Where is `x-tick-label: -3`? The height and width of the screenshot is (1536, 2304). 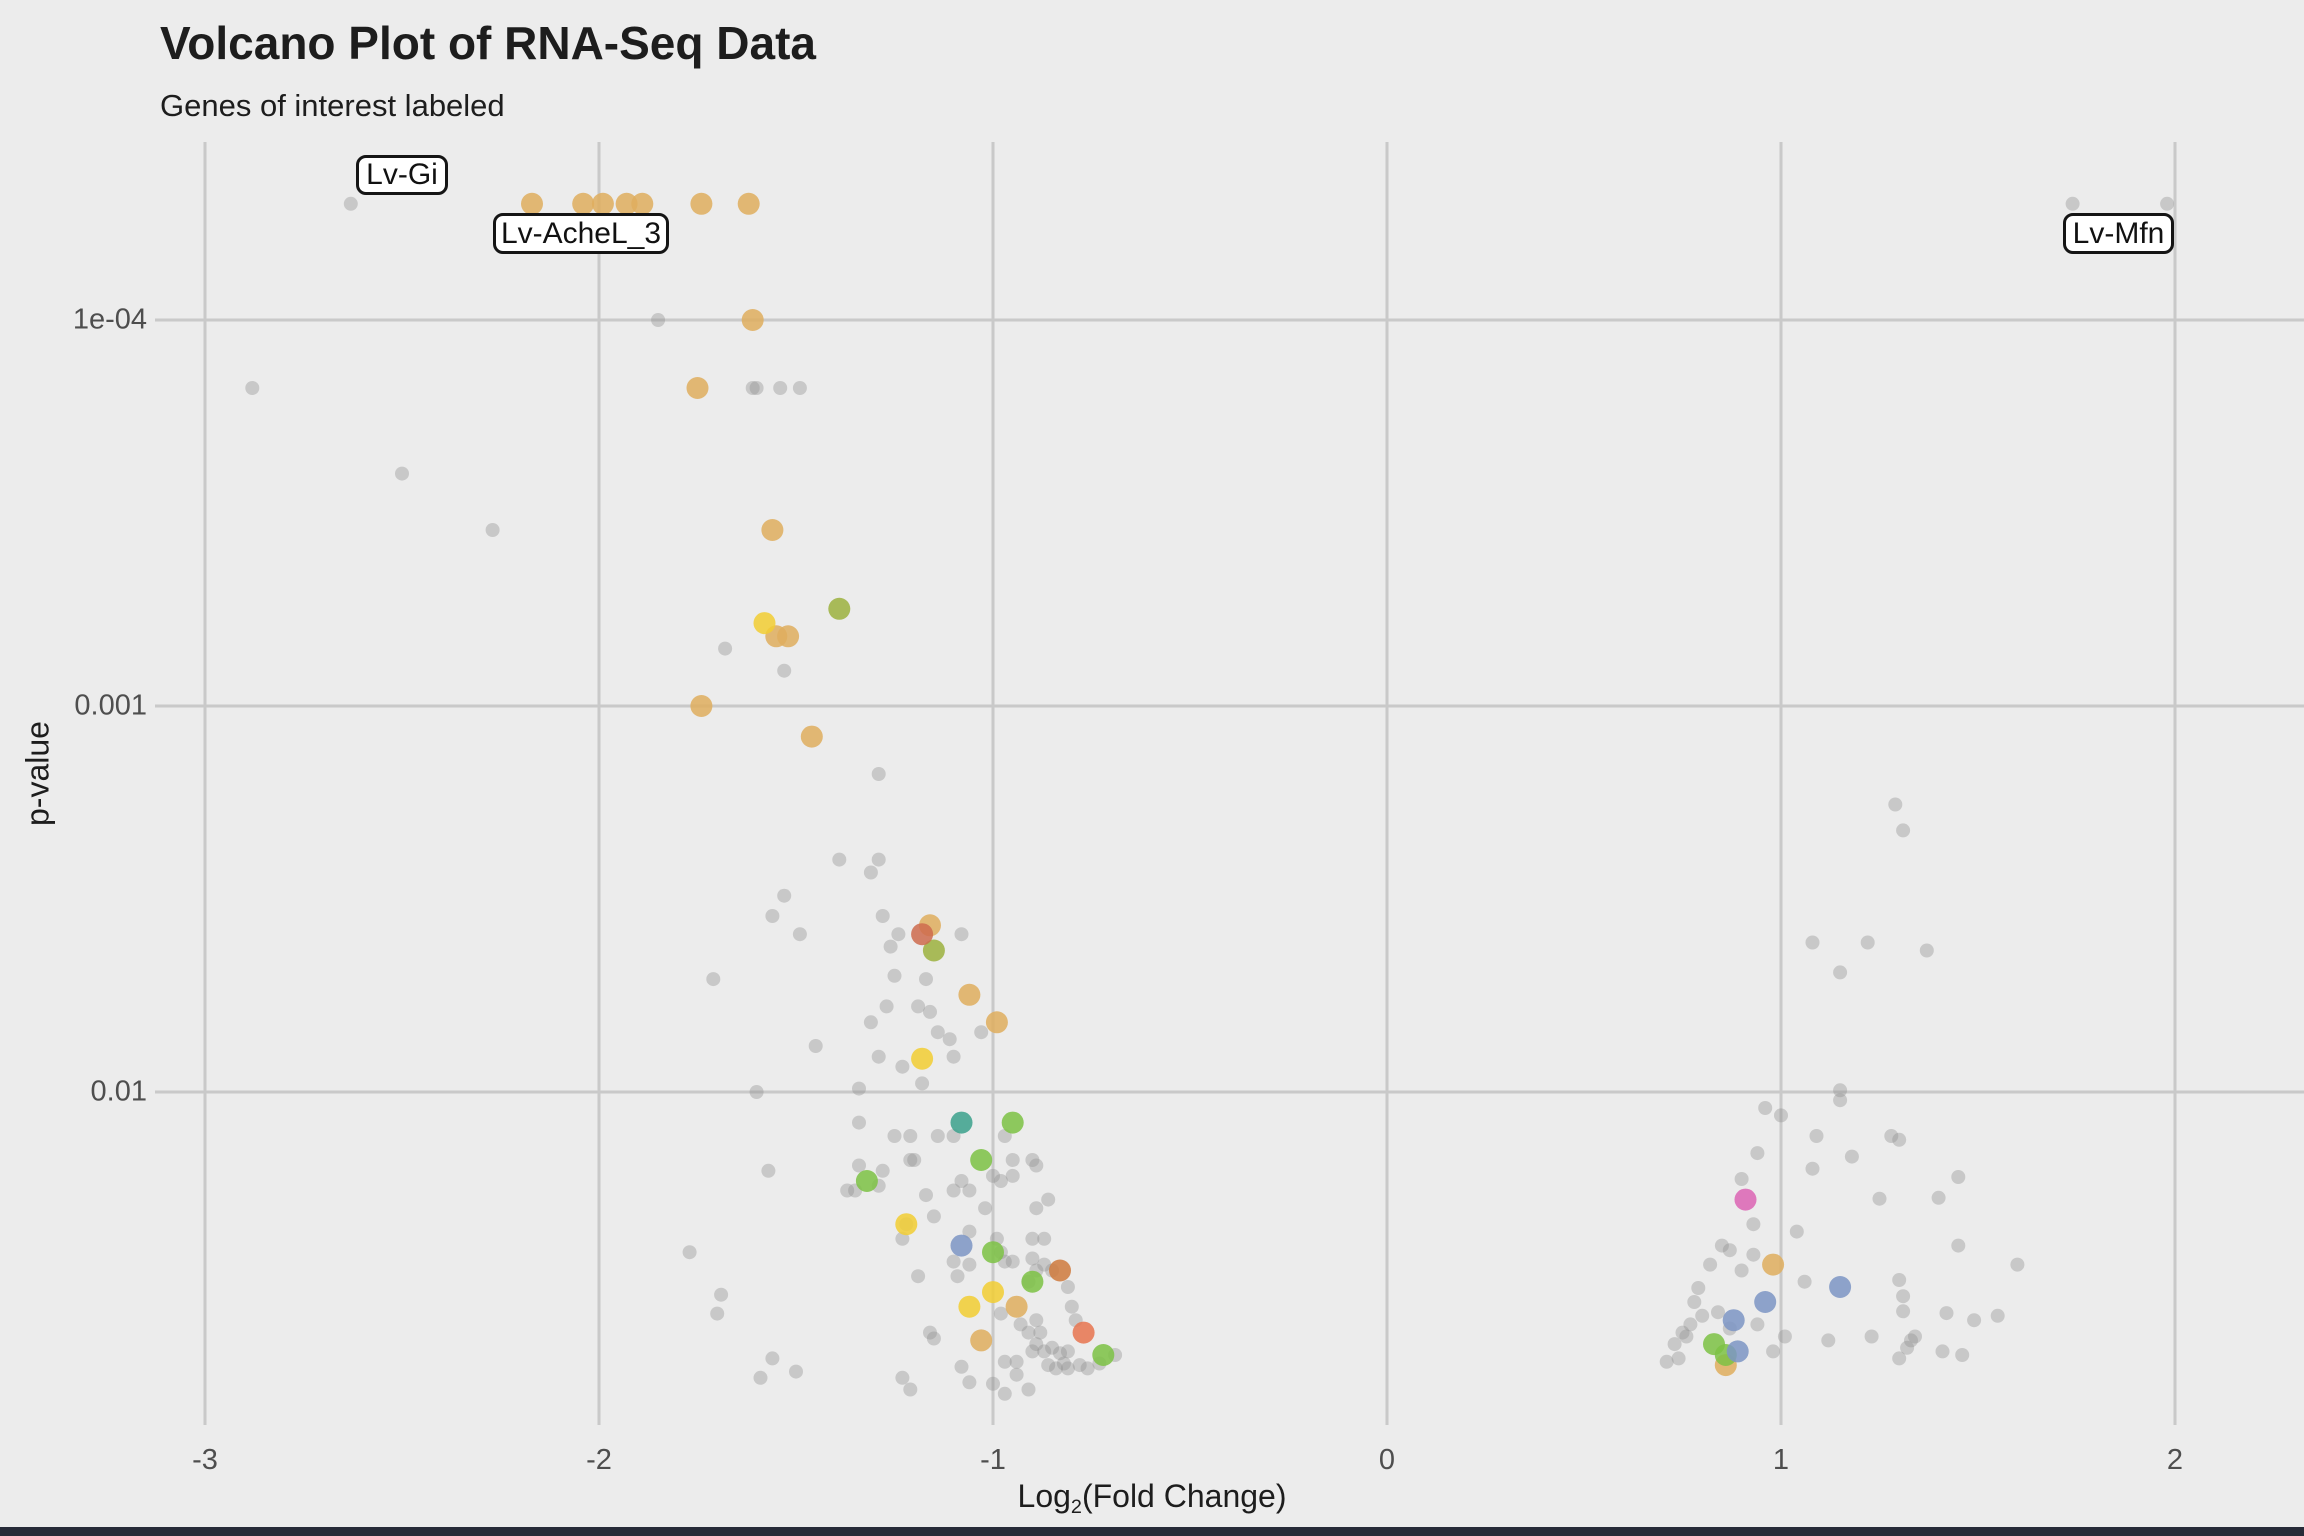
x-tick-label: -3 is located at coordinates (205, 1460).